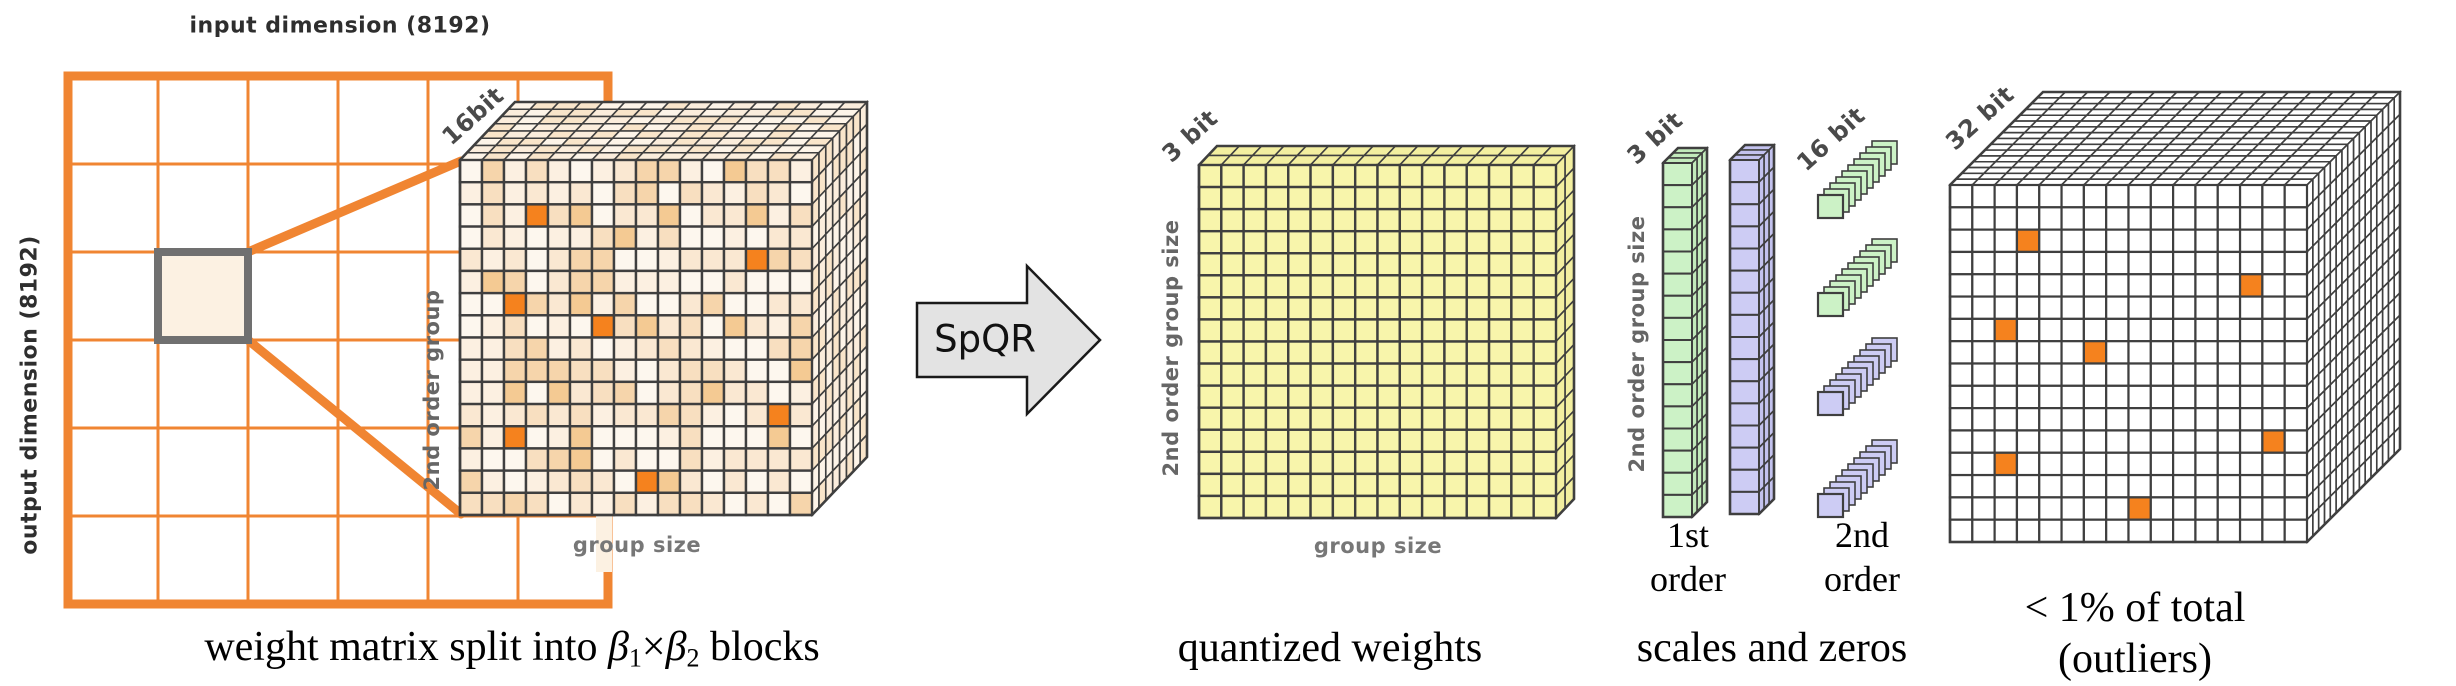 The width and height of the screenshot is (2456, 686). What do you see at coordinates (512, 648) in the screenshot?
I see `weight-matrix-caption: weight matrix split into β1×β2 blocks` at bounding box center [512, 648].